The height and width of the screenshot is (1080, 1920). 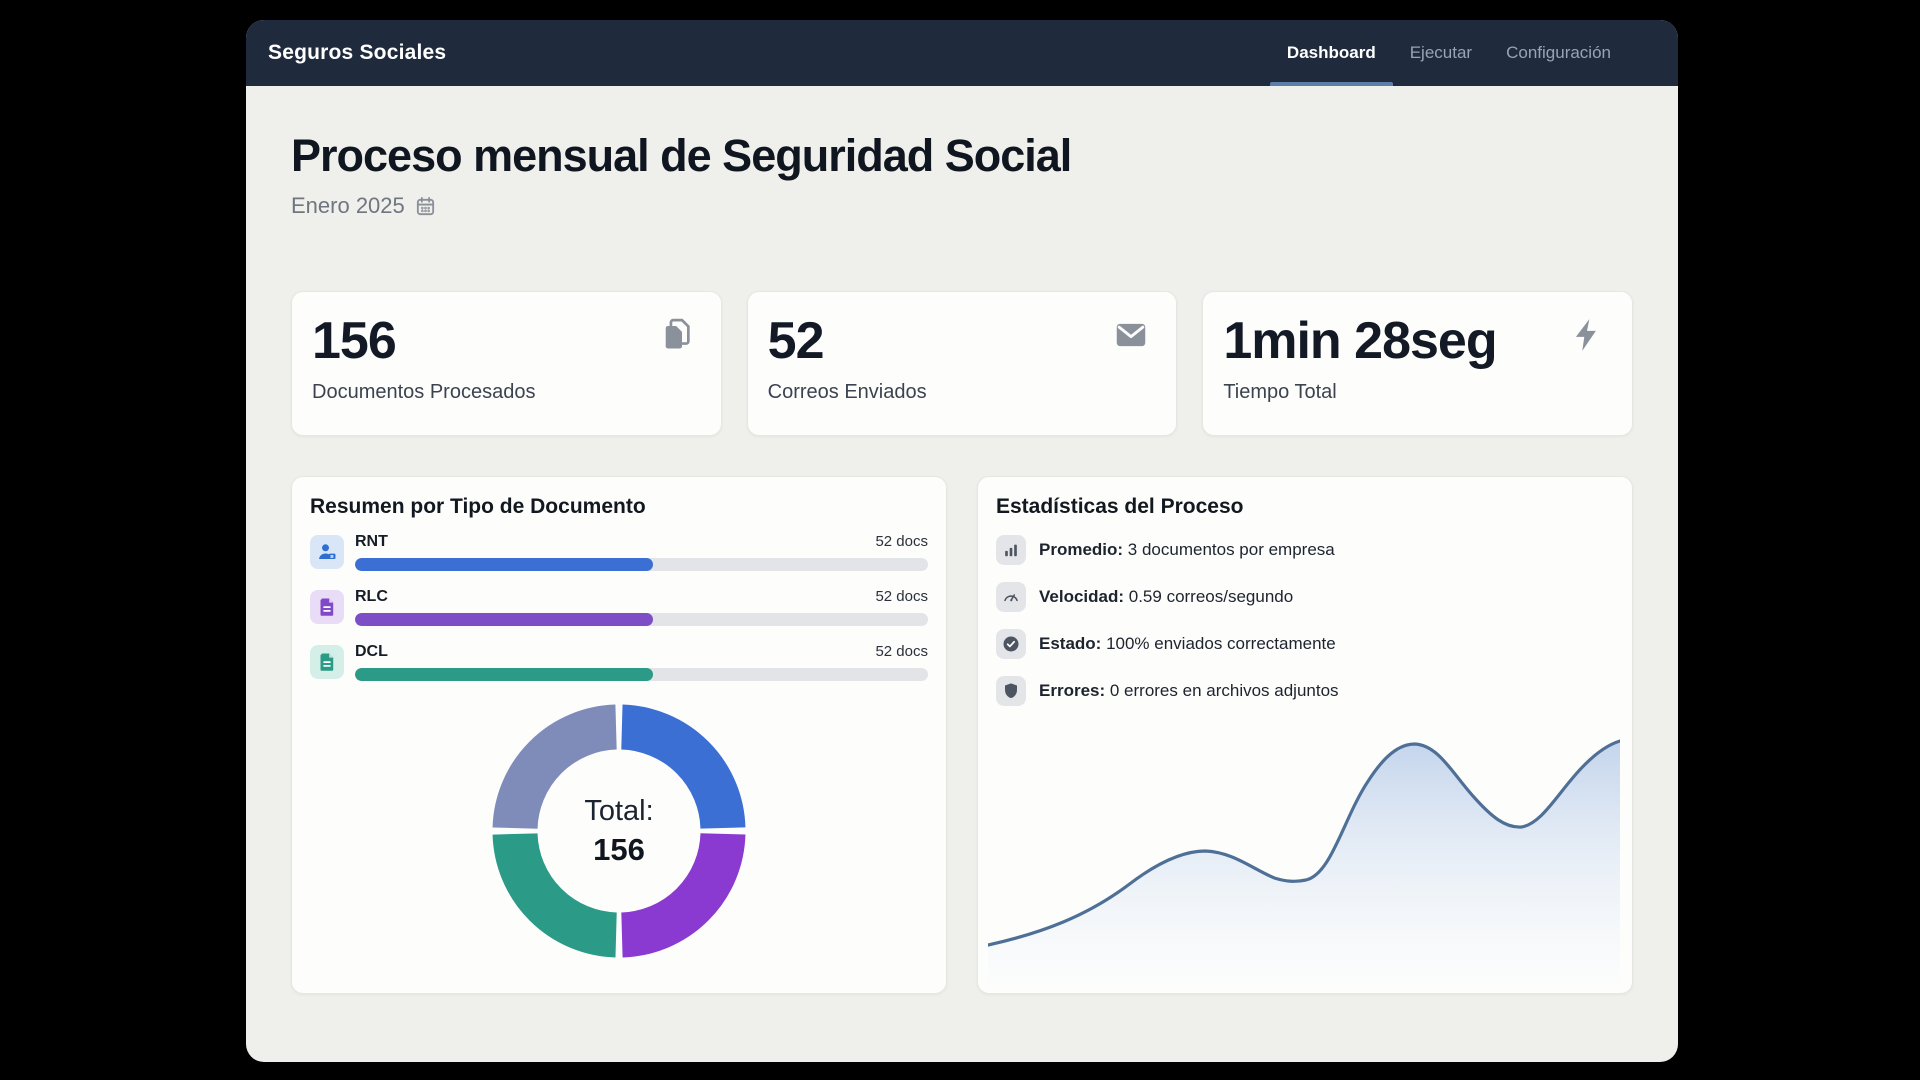 I want to click on main-nav: Dashboard Ejecutar Configuración, so click(x=1448, y=53).